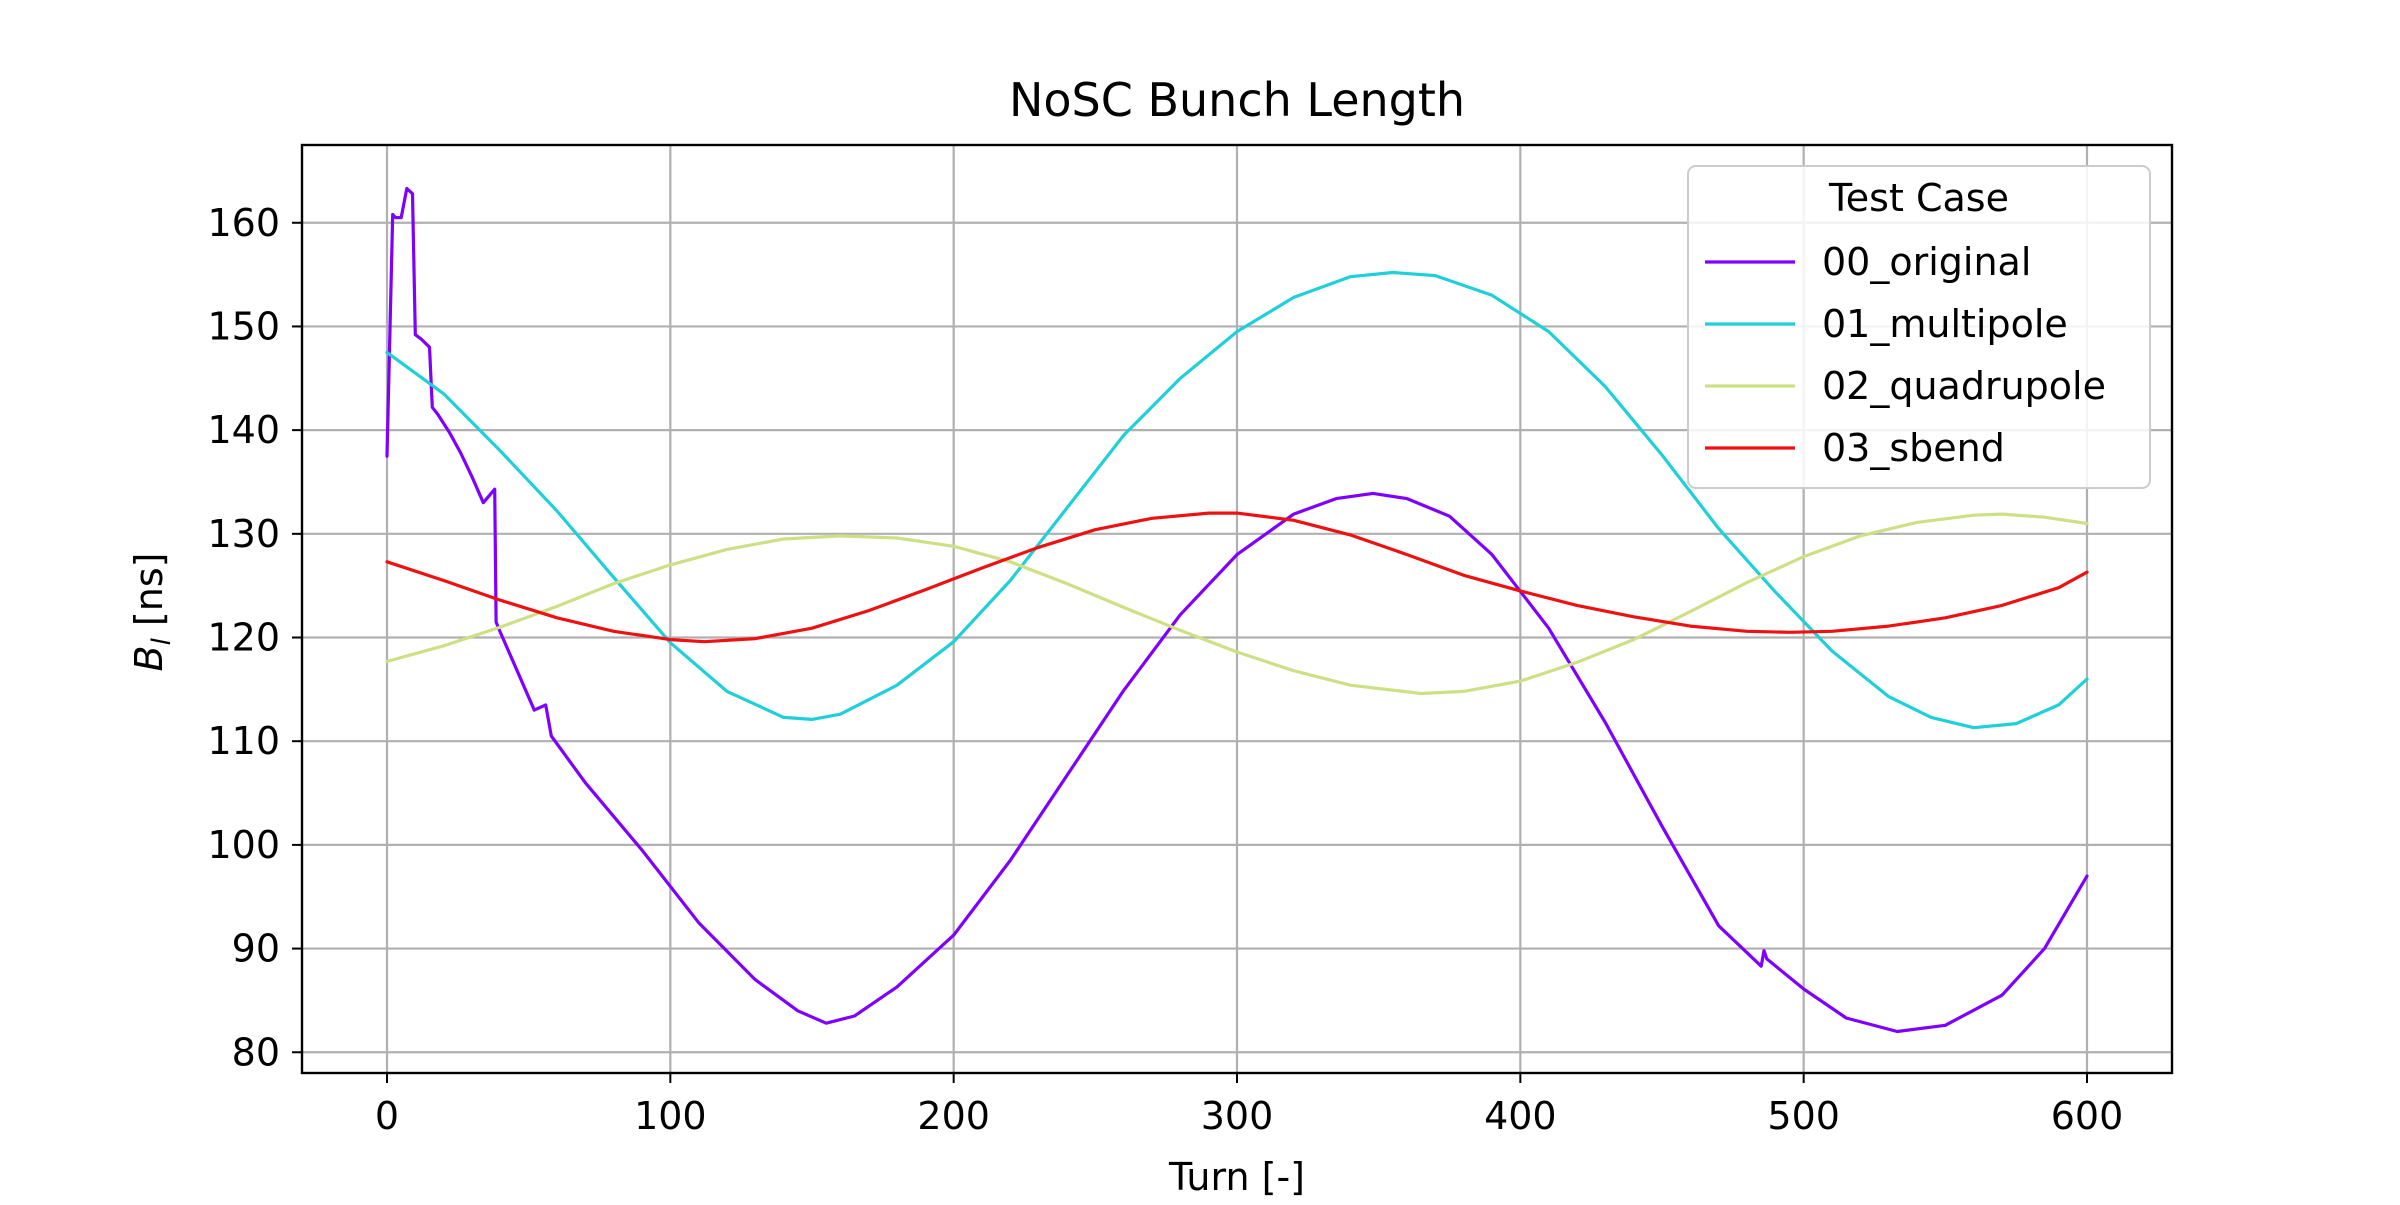  What do you see at coordinates (149, 658) in the screenshot?
I see `y-axis-label-symbol: B` at bounding box center [149, 658].